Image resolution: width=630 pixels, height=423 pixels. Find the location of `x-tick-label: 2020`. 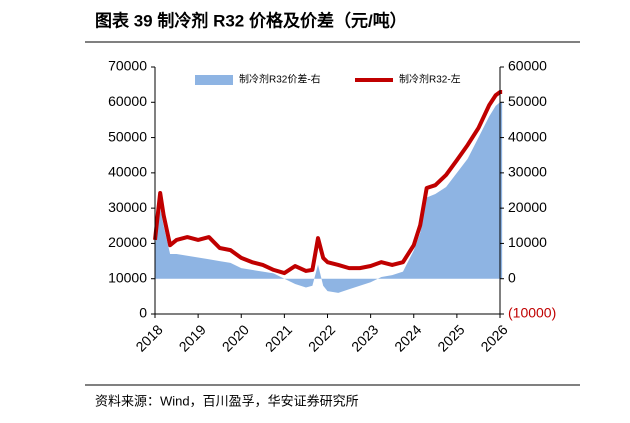

x-tick-label: 2020 is located at coordinates (235, 337).